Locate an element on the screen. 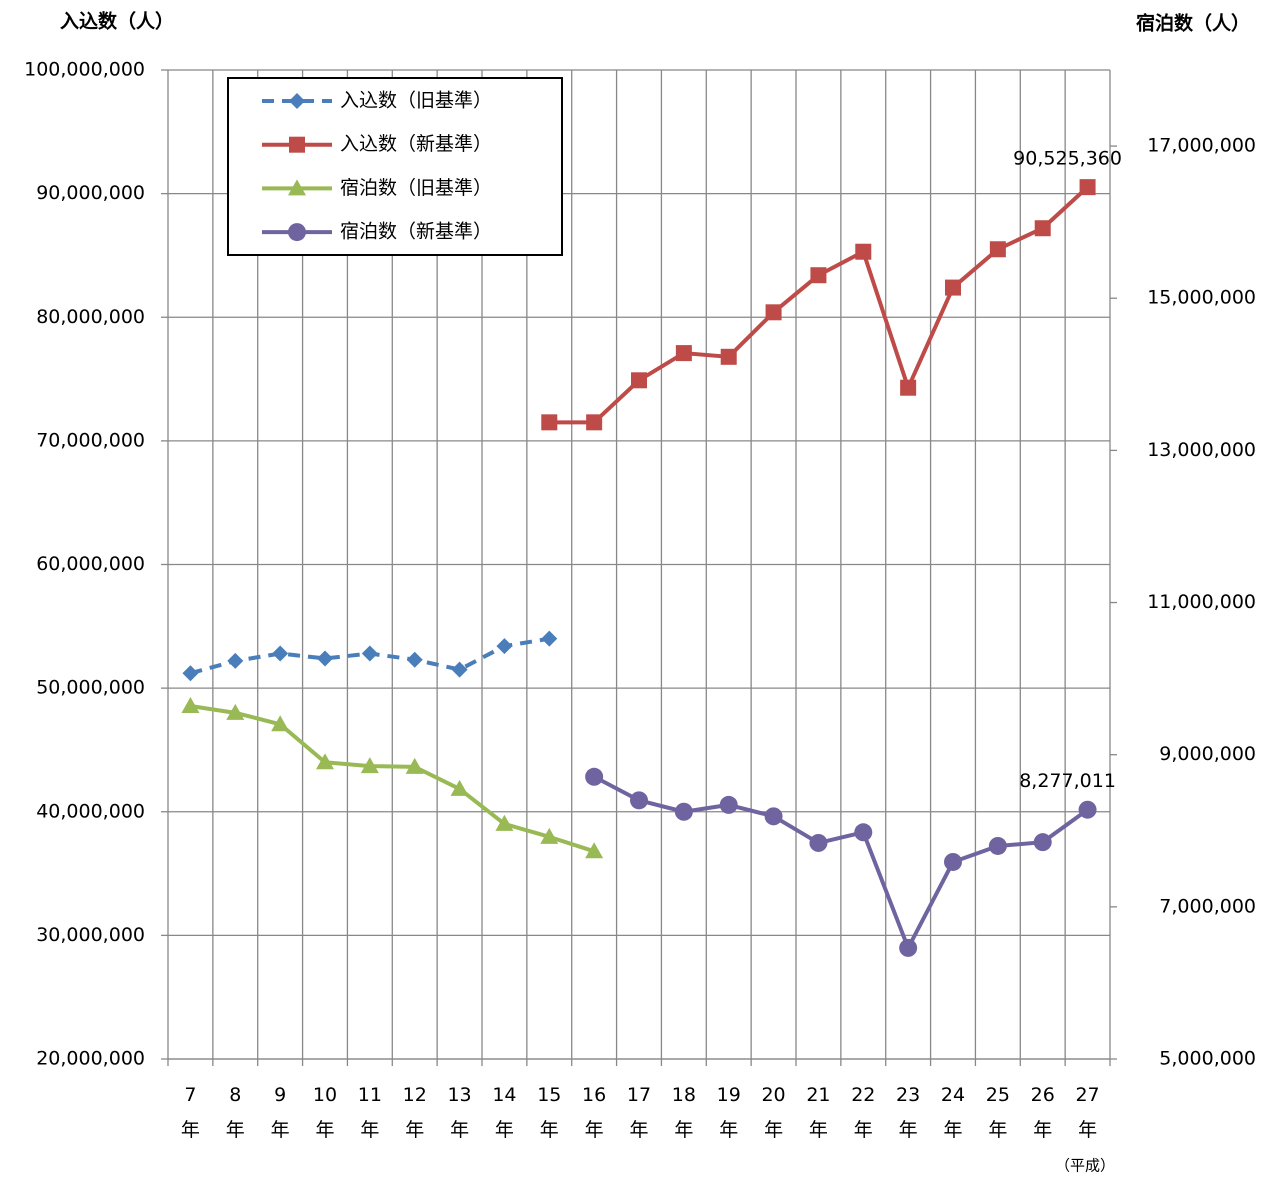  legend-box is located at coordinates (395, 166).